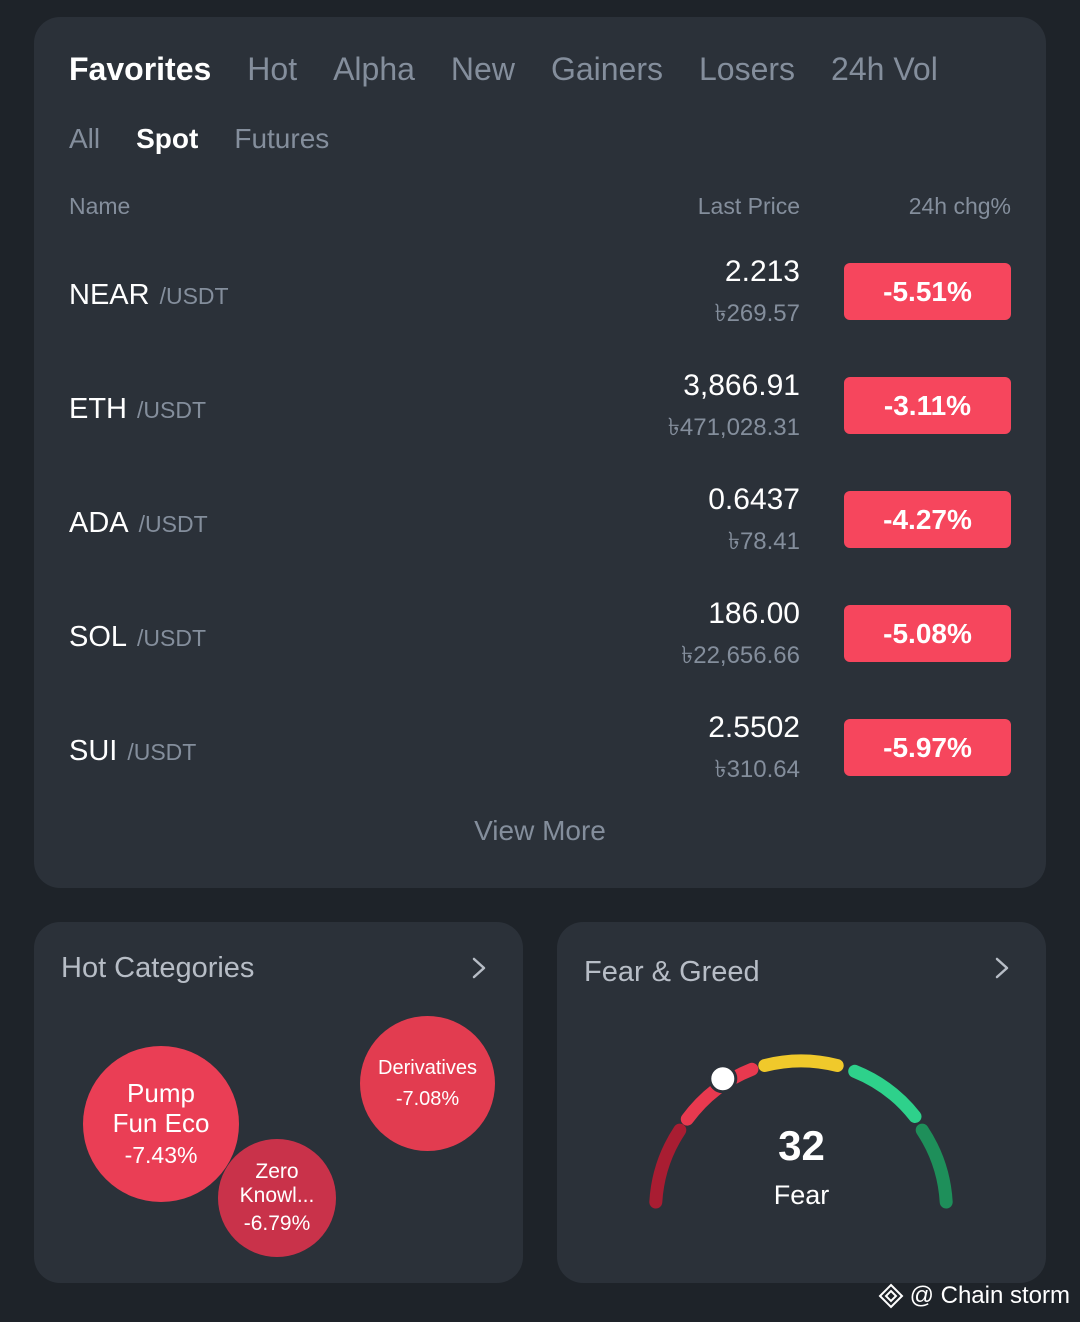 This screenshot has height=1322, width=1080. I want to click on market-row-eth: ETH/USDT 3,866.91 ৳471,028.31 -3.11%, so click(540, 419).